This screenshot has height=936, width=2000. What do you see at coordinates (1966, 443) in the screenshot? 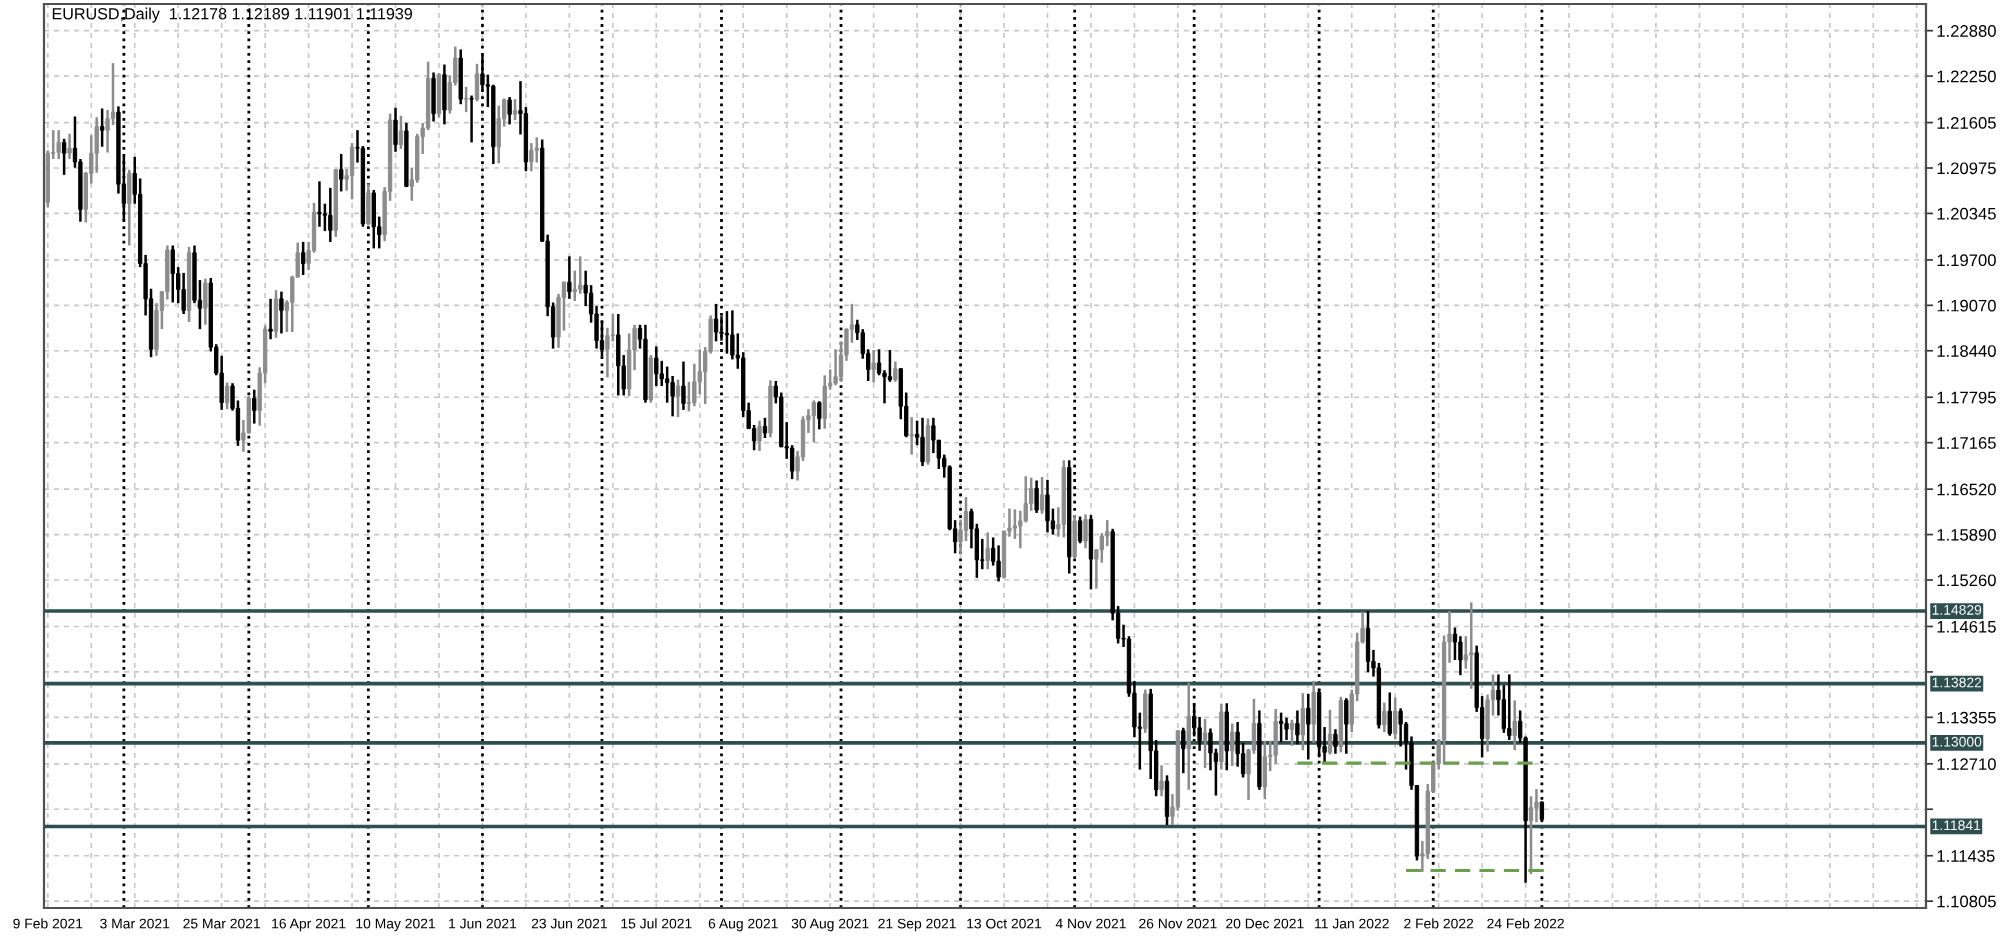
I see `y-tick-label: 1.17165` at bounding box center [1966, 443].